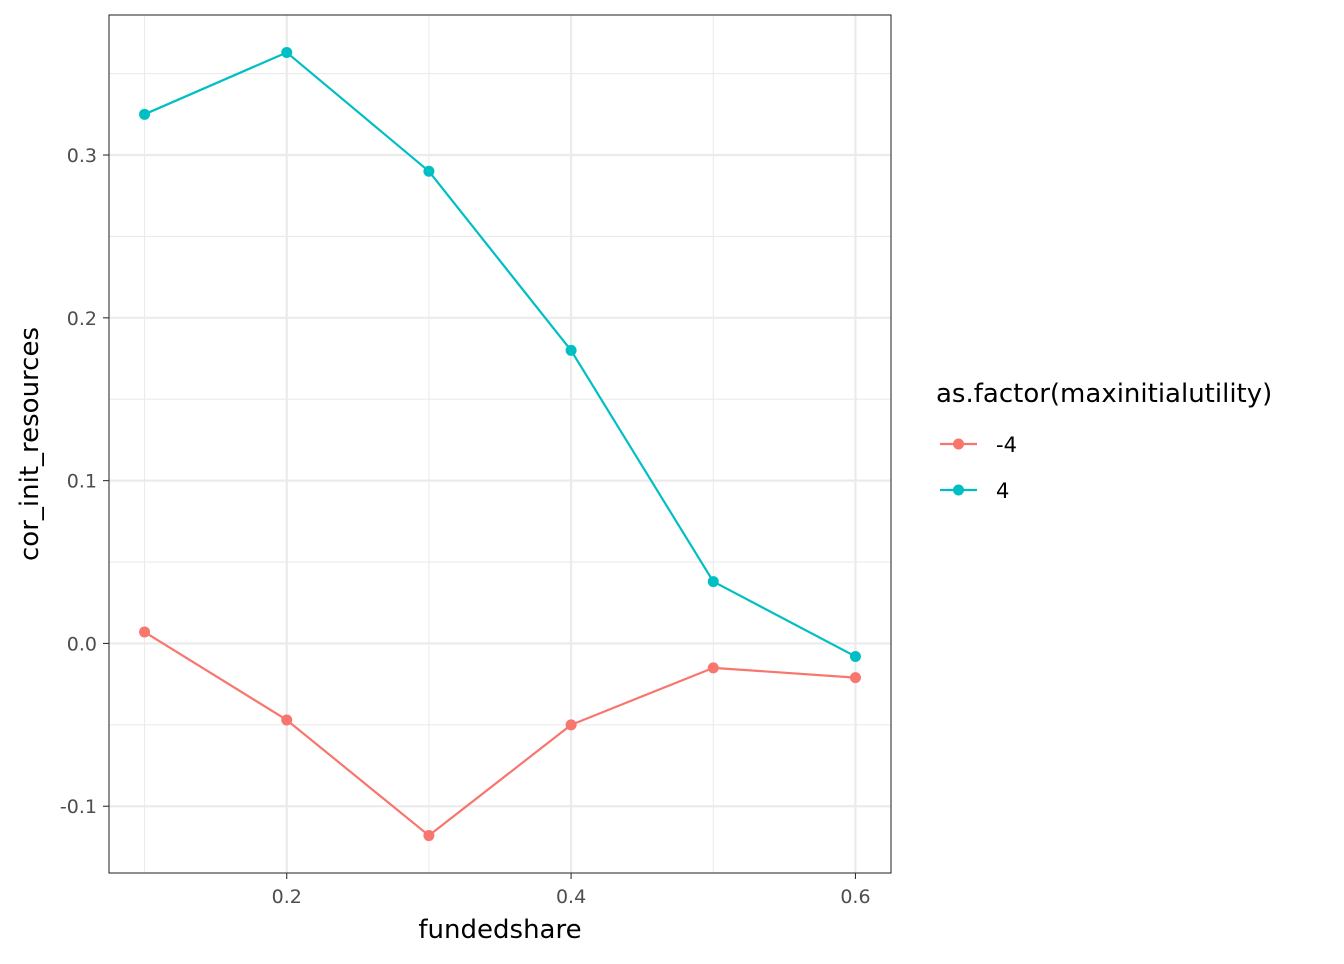 The width and height of the screenshot is (1344, 964). I want to click on y-axis: -0.1 0.0 0.1 0.2 0.3, so click(84, 481).